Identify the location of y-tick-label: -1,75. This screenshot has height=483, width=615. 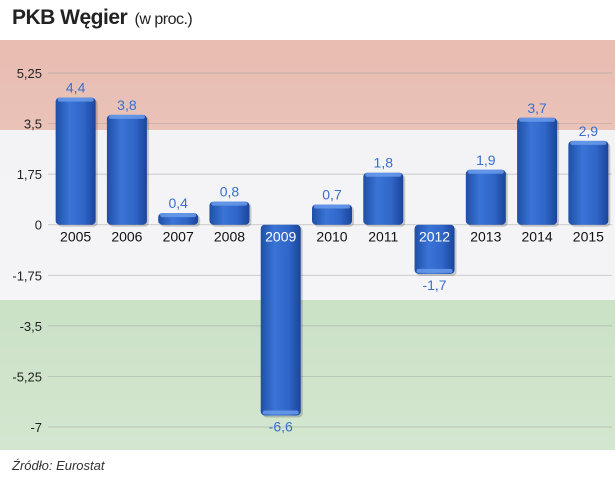
(27, 275).